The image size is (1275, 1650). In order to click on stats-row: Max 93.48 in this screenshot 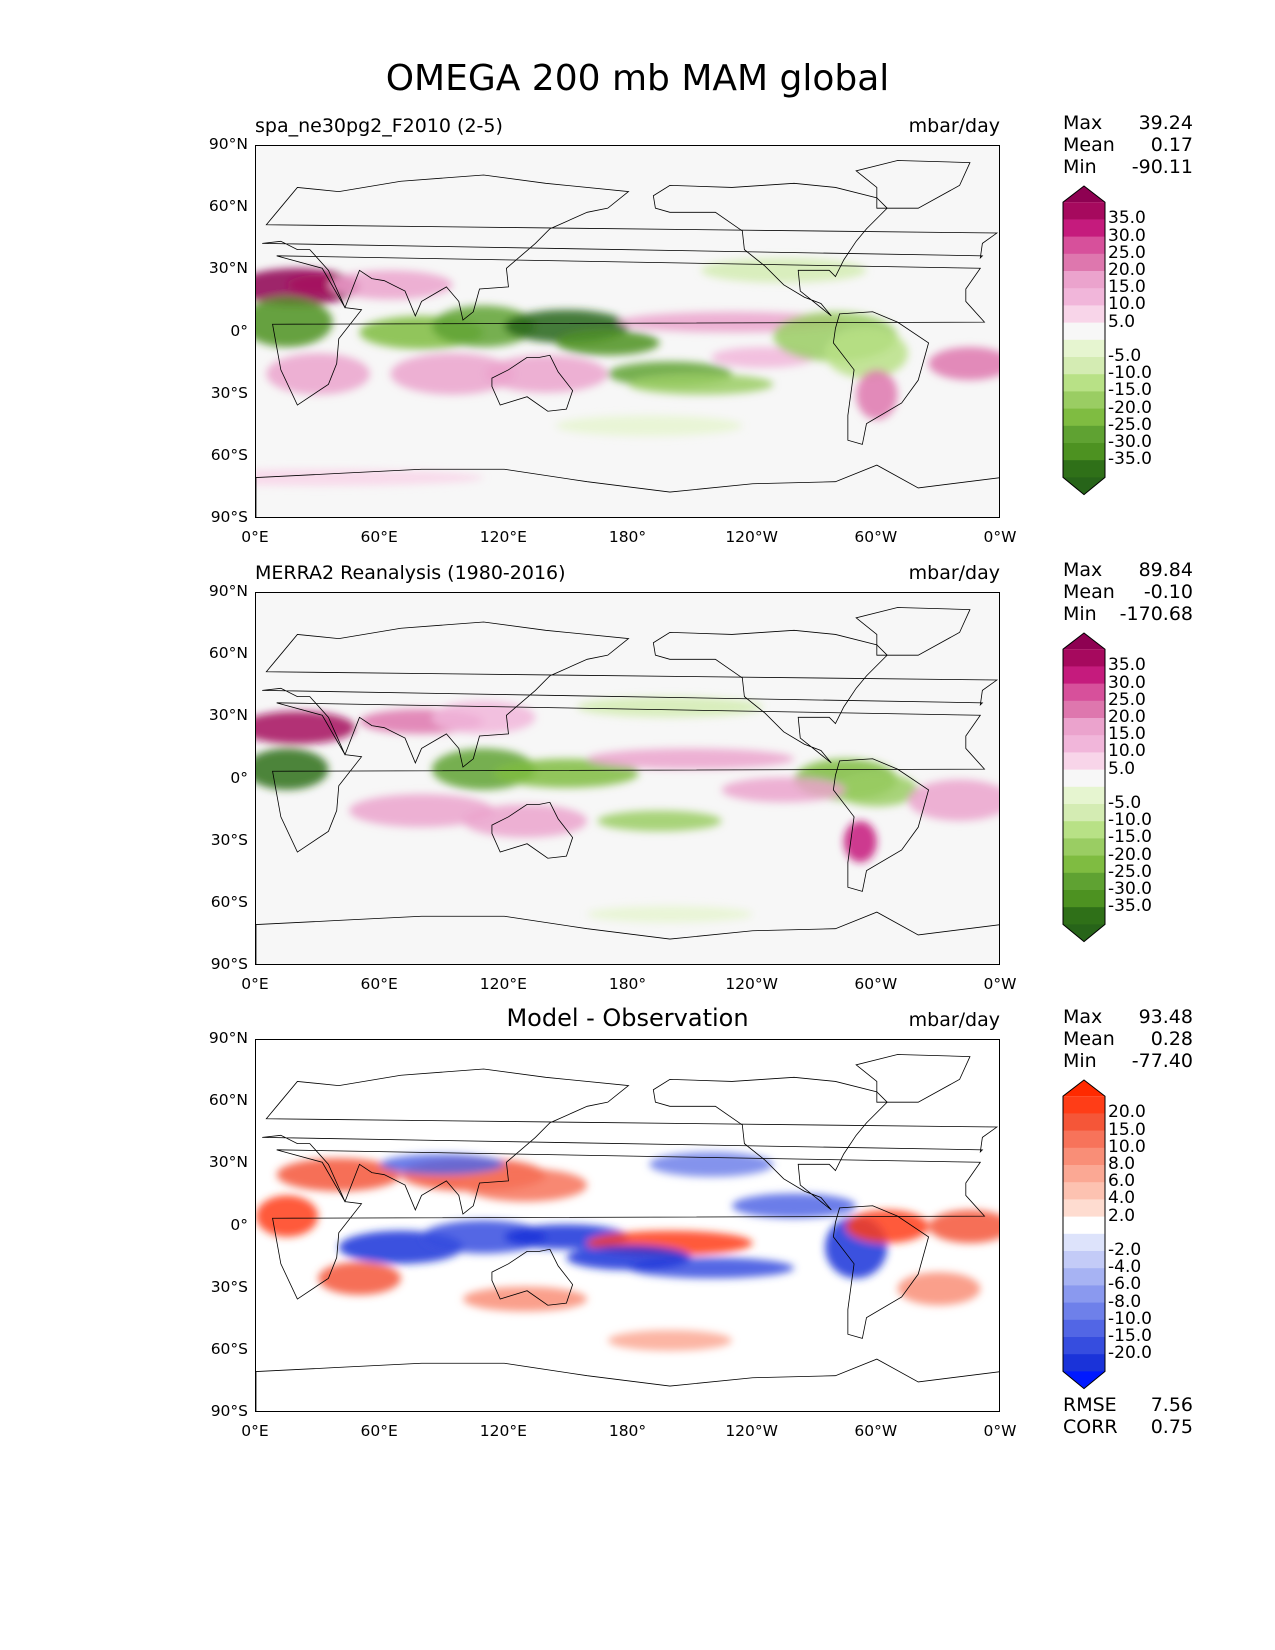, I will do `click(1128, 1017)`.